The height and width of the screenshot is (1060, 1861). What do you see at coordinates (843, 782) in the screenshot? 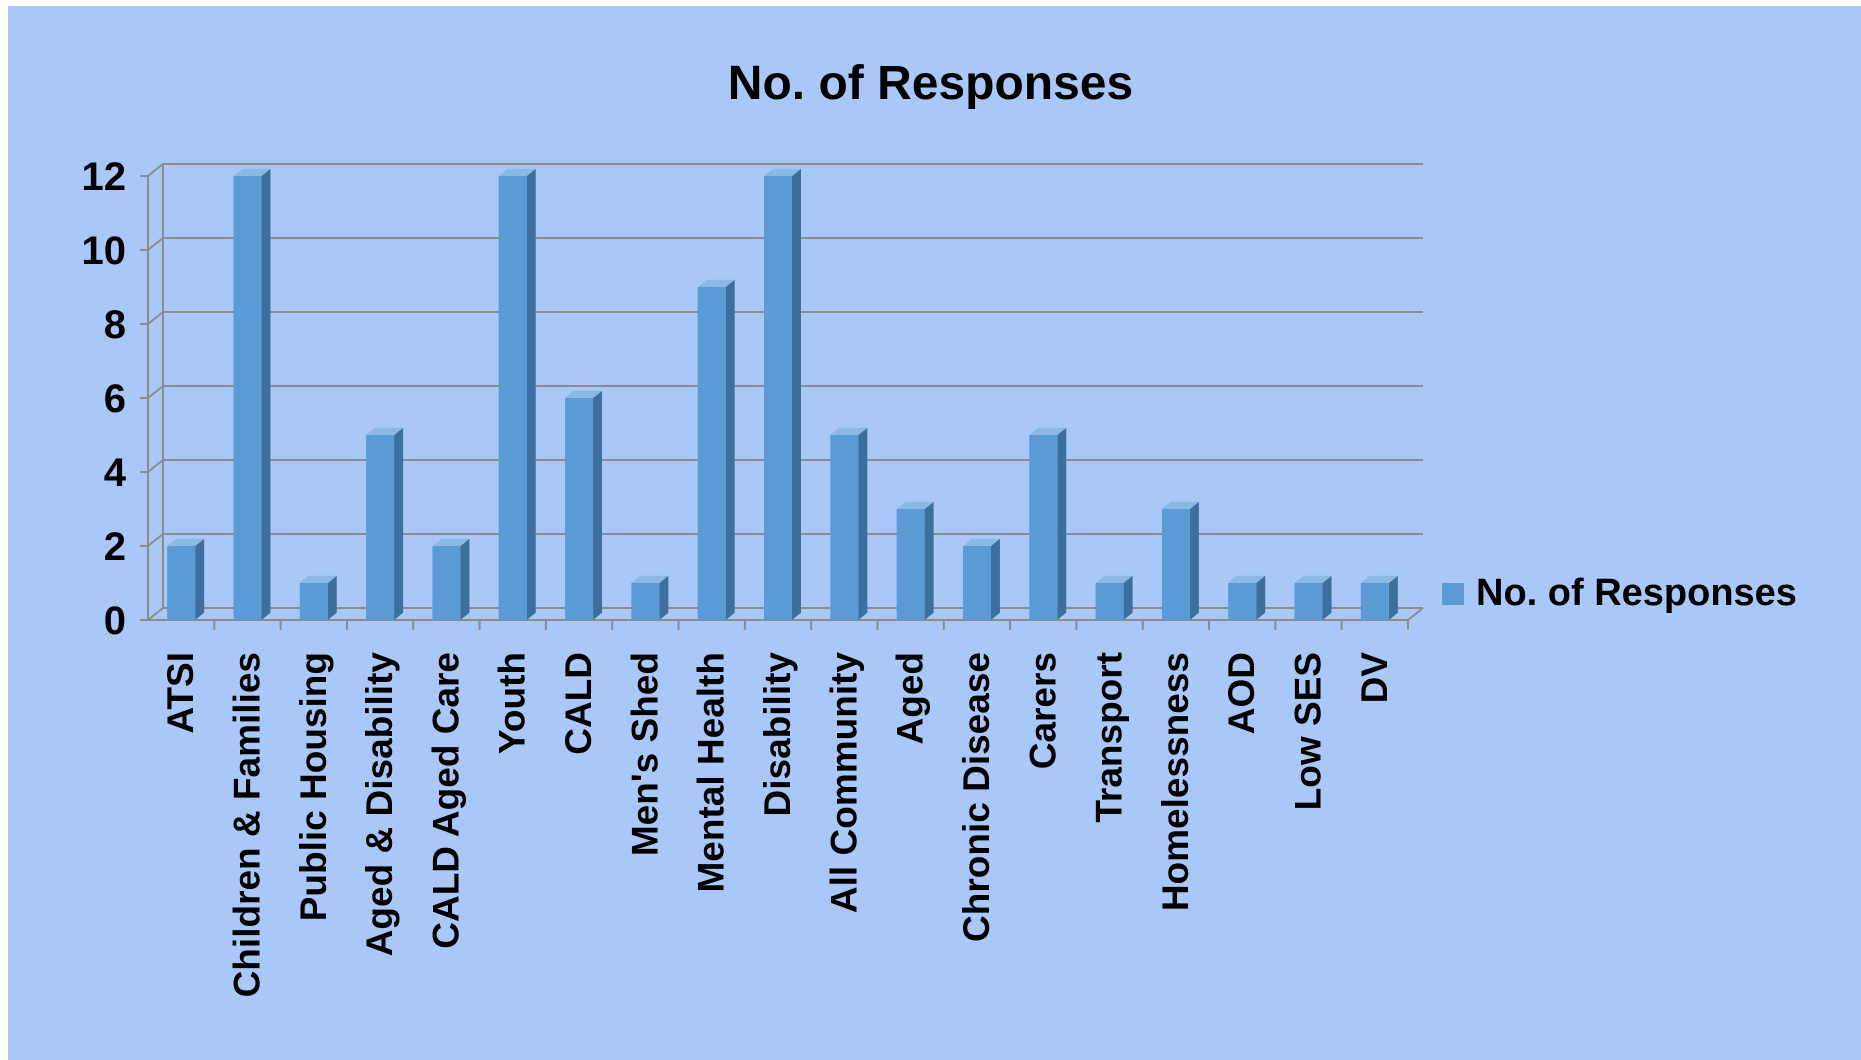
I see `x-tick-label: All Community` at bounding box center [843, 782].